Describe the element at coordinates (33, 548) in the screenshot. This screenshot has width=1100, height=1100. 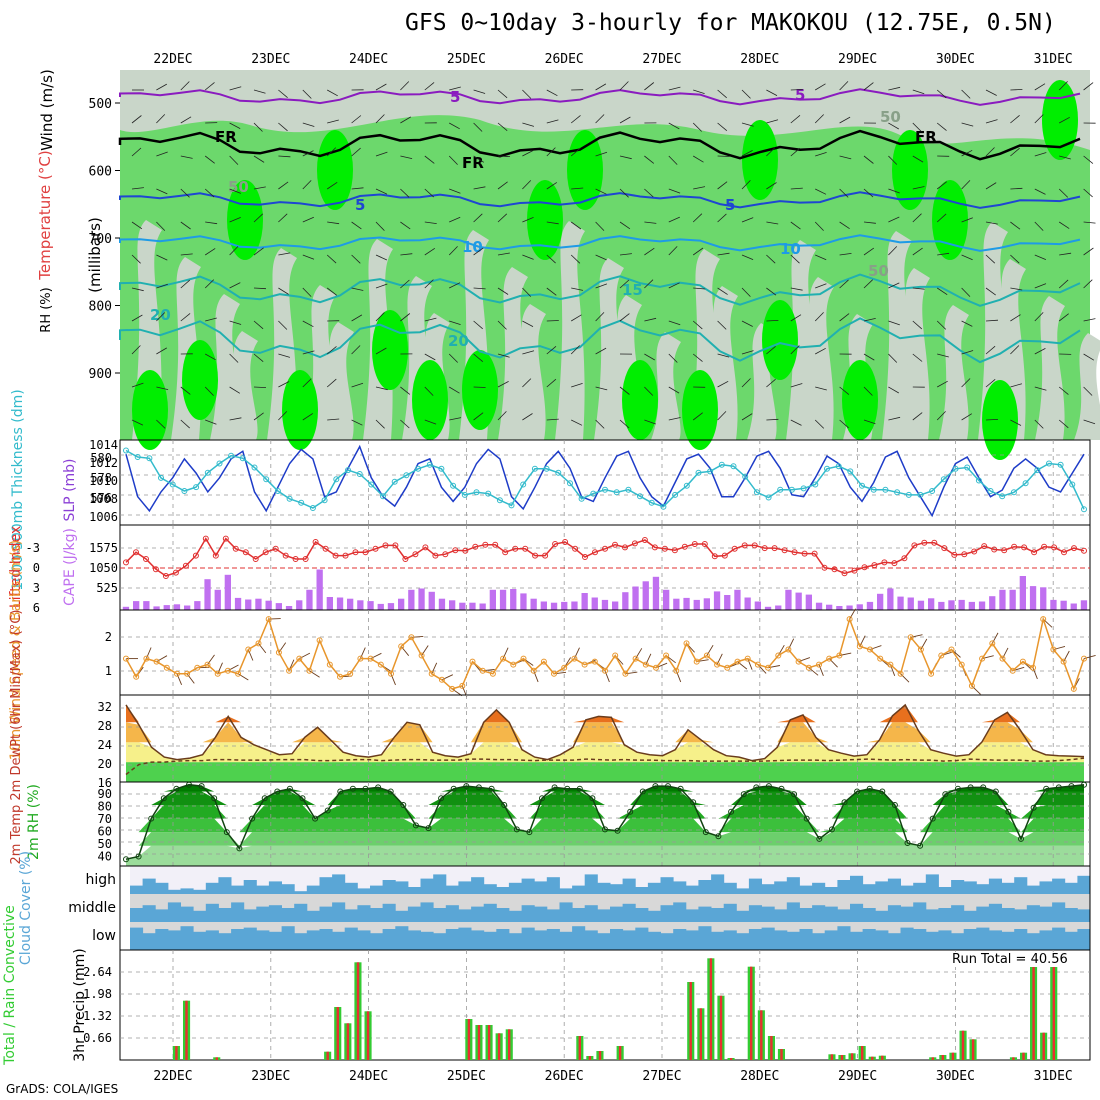
I see `li-tick: -3` at that location.